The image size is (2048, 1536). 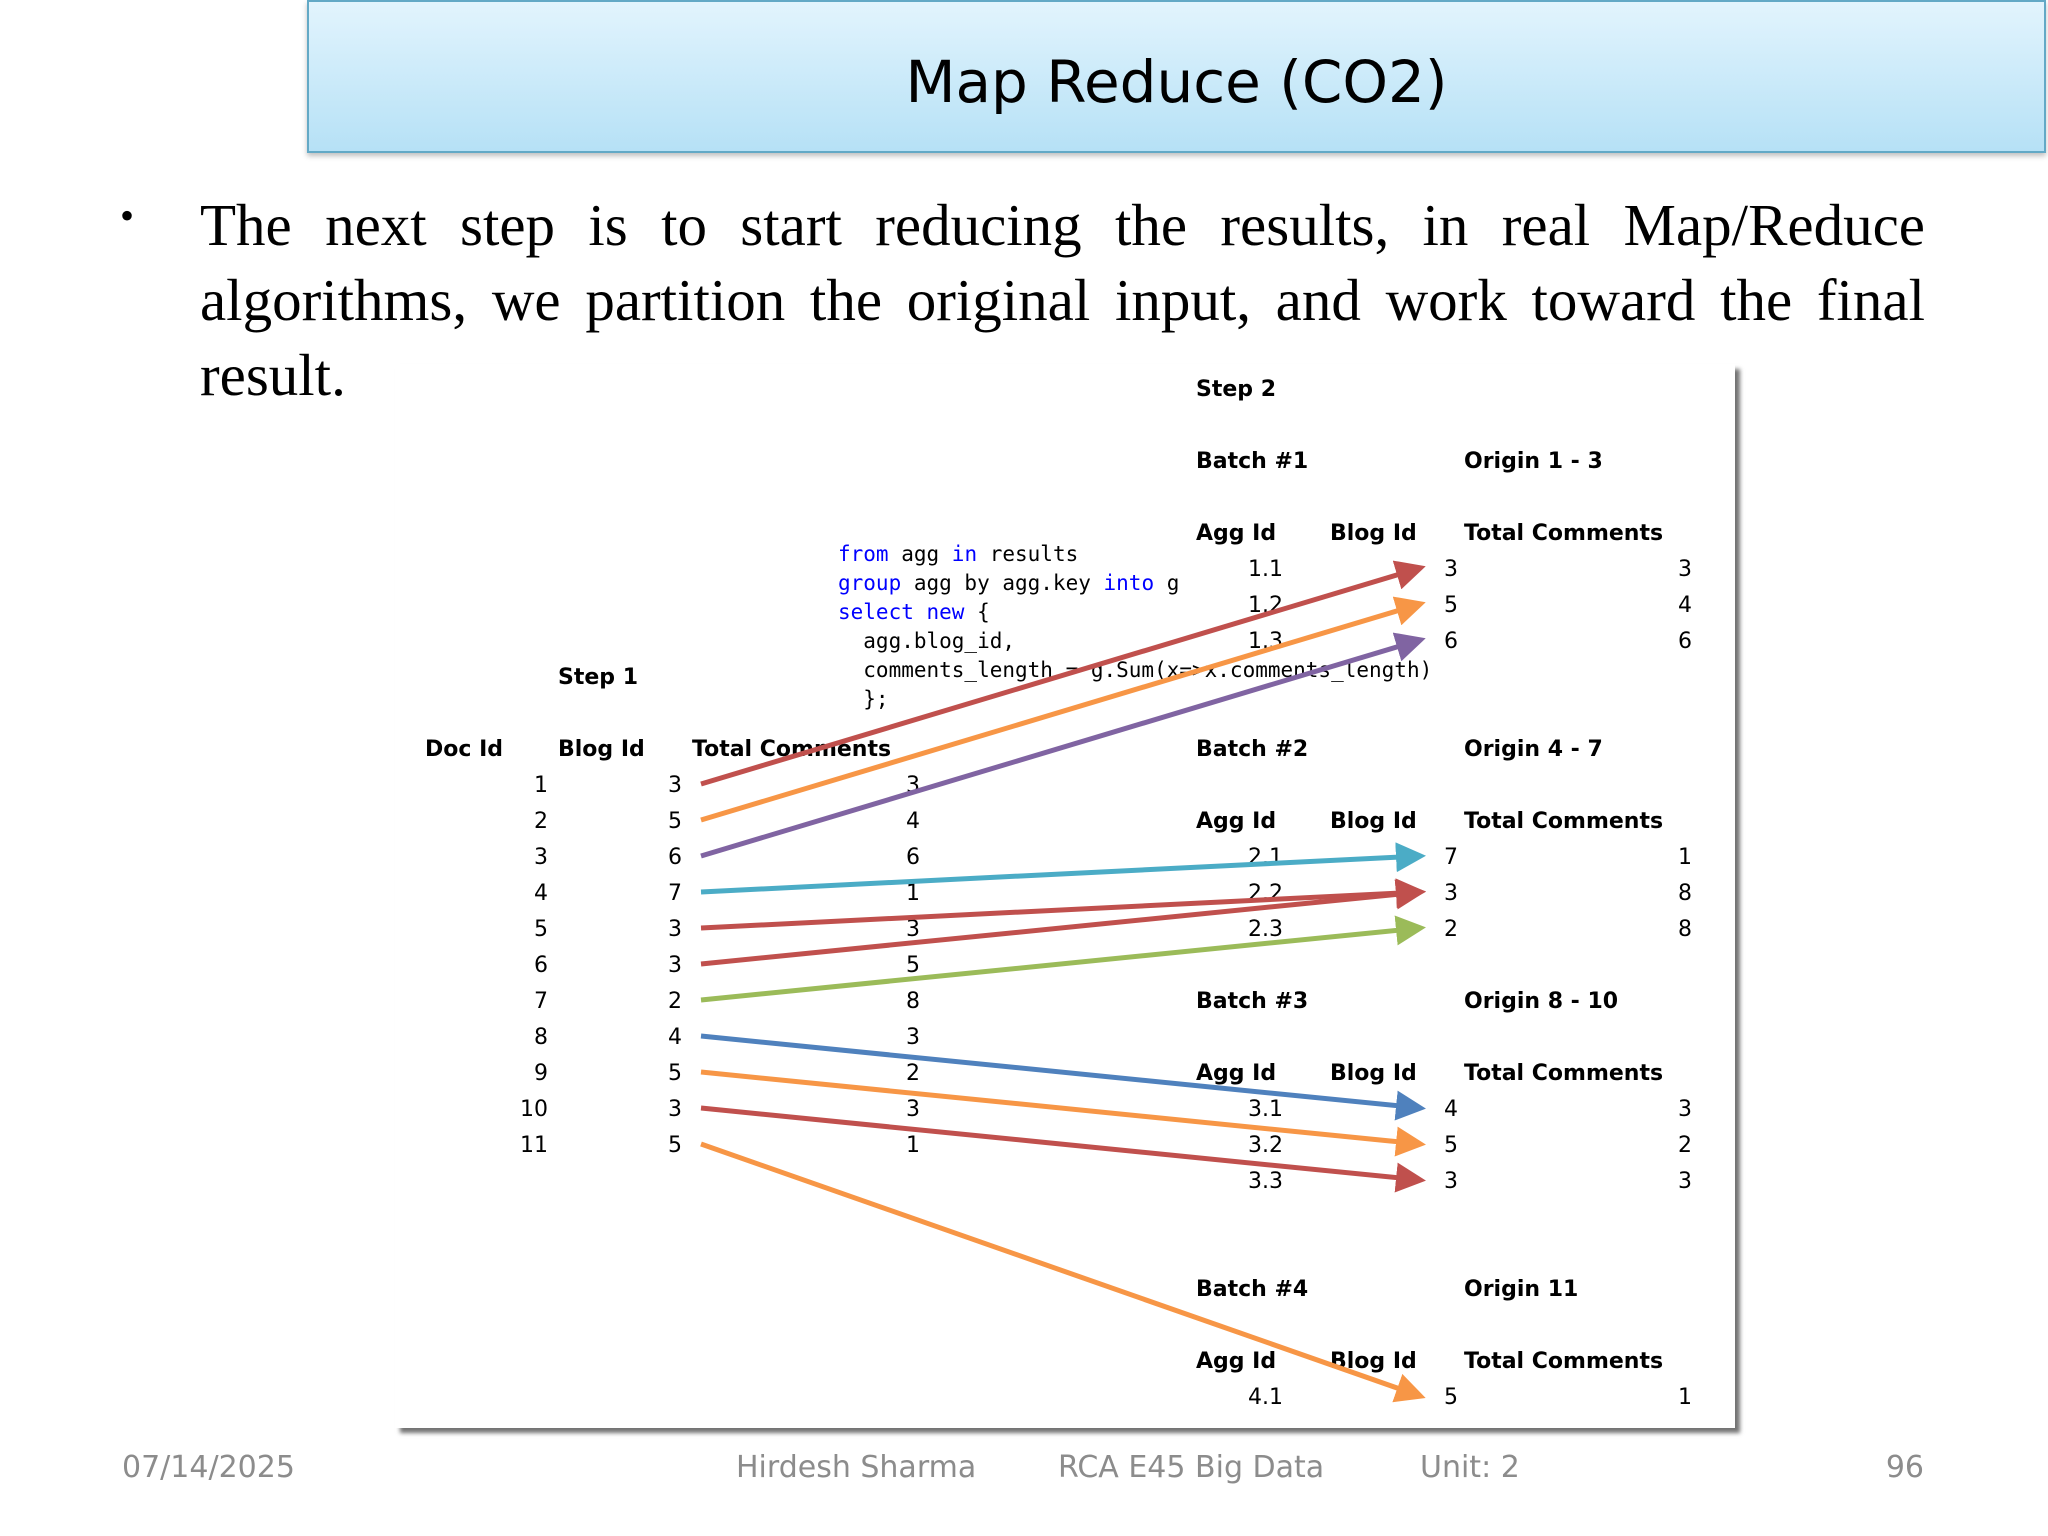 What do you see at coordinates (1470, 1467) in the screenshot?
I see `footer-unit: Unit: 2` at bounding box center [1470, 1467].